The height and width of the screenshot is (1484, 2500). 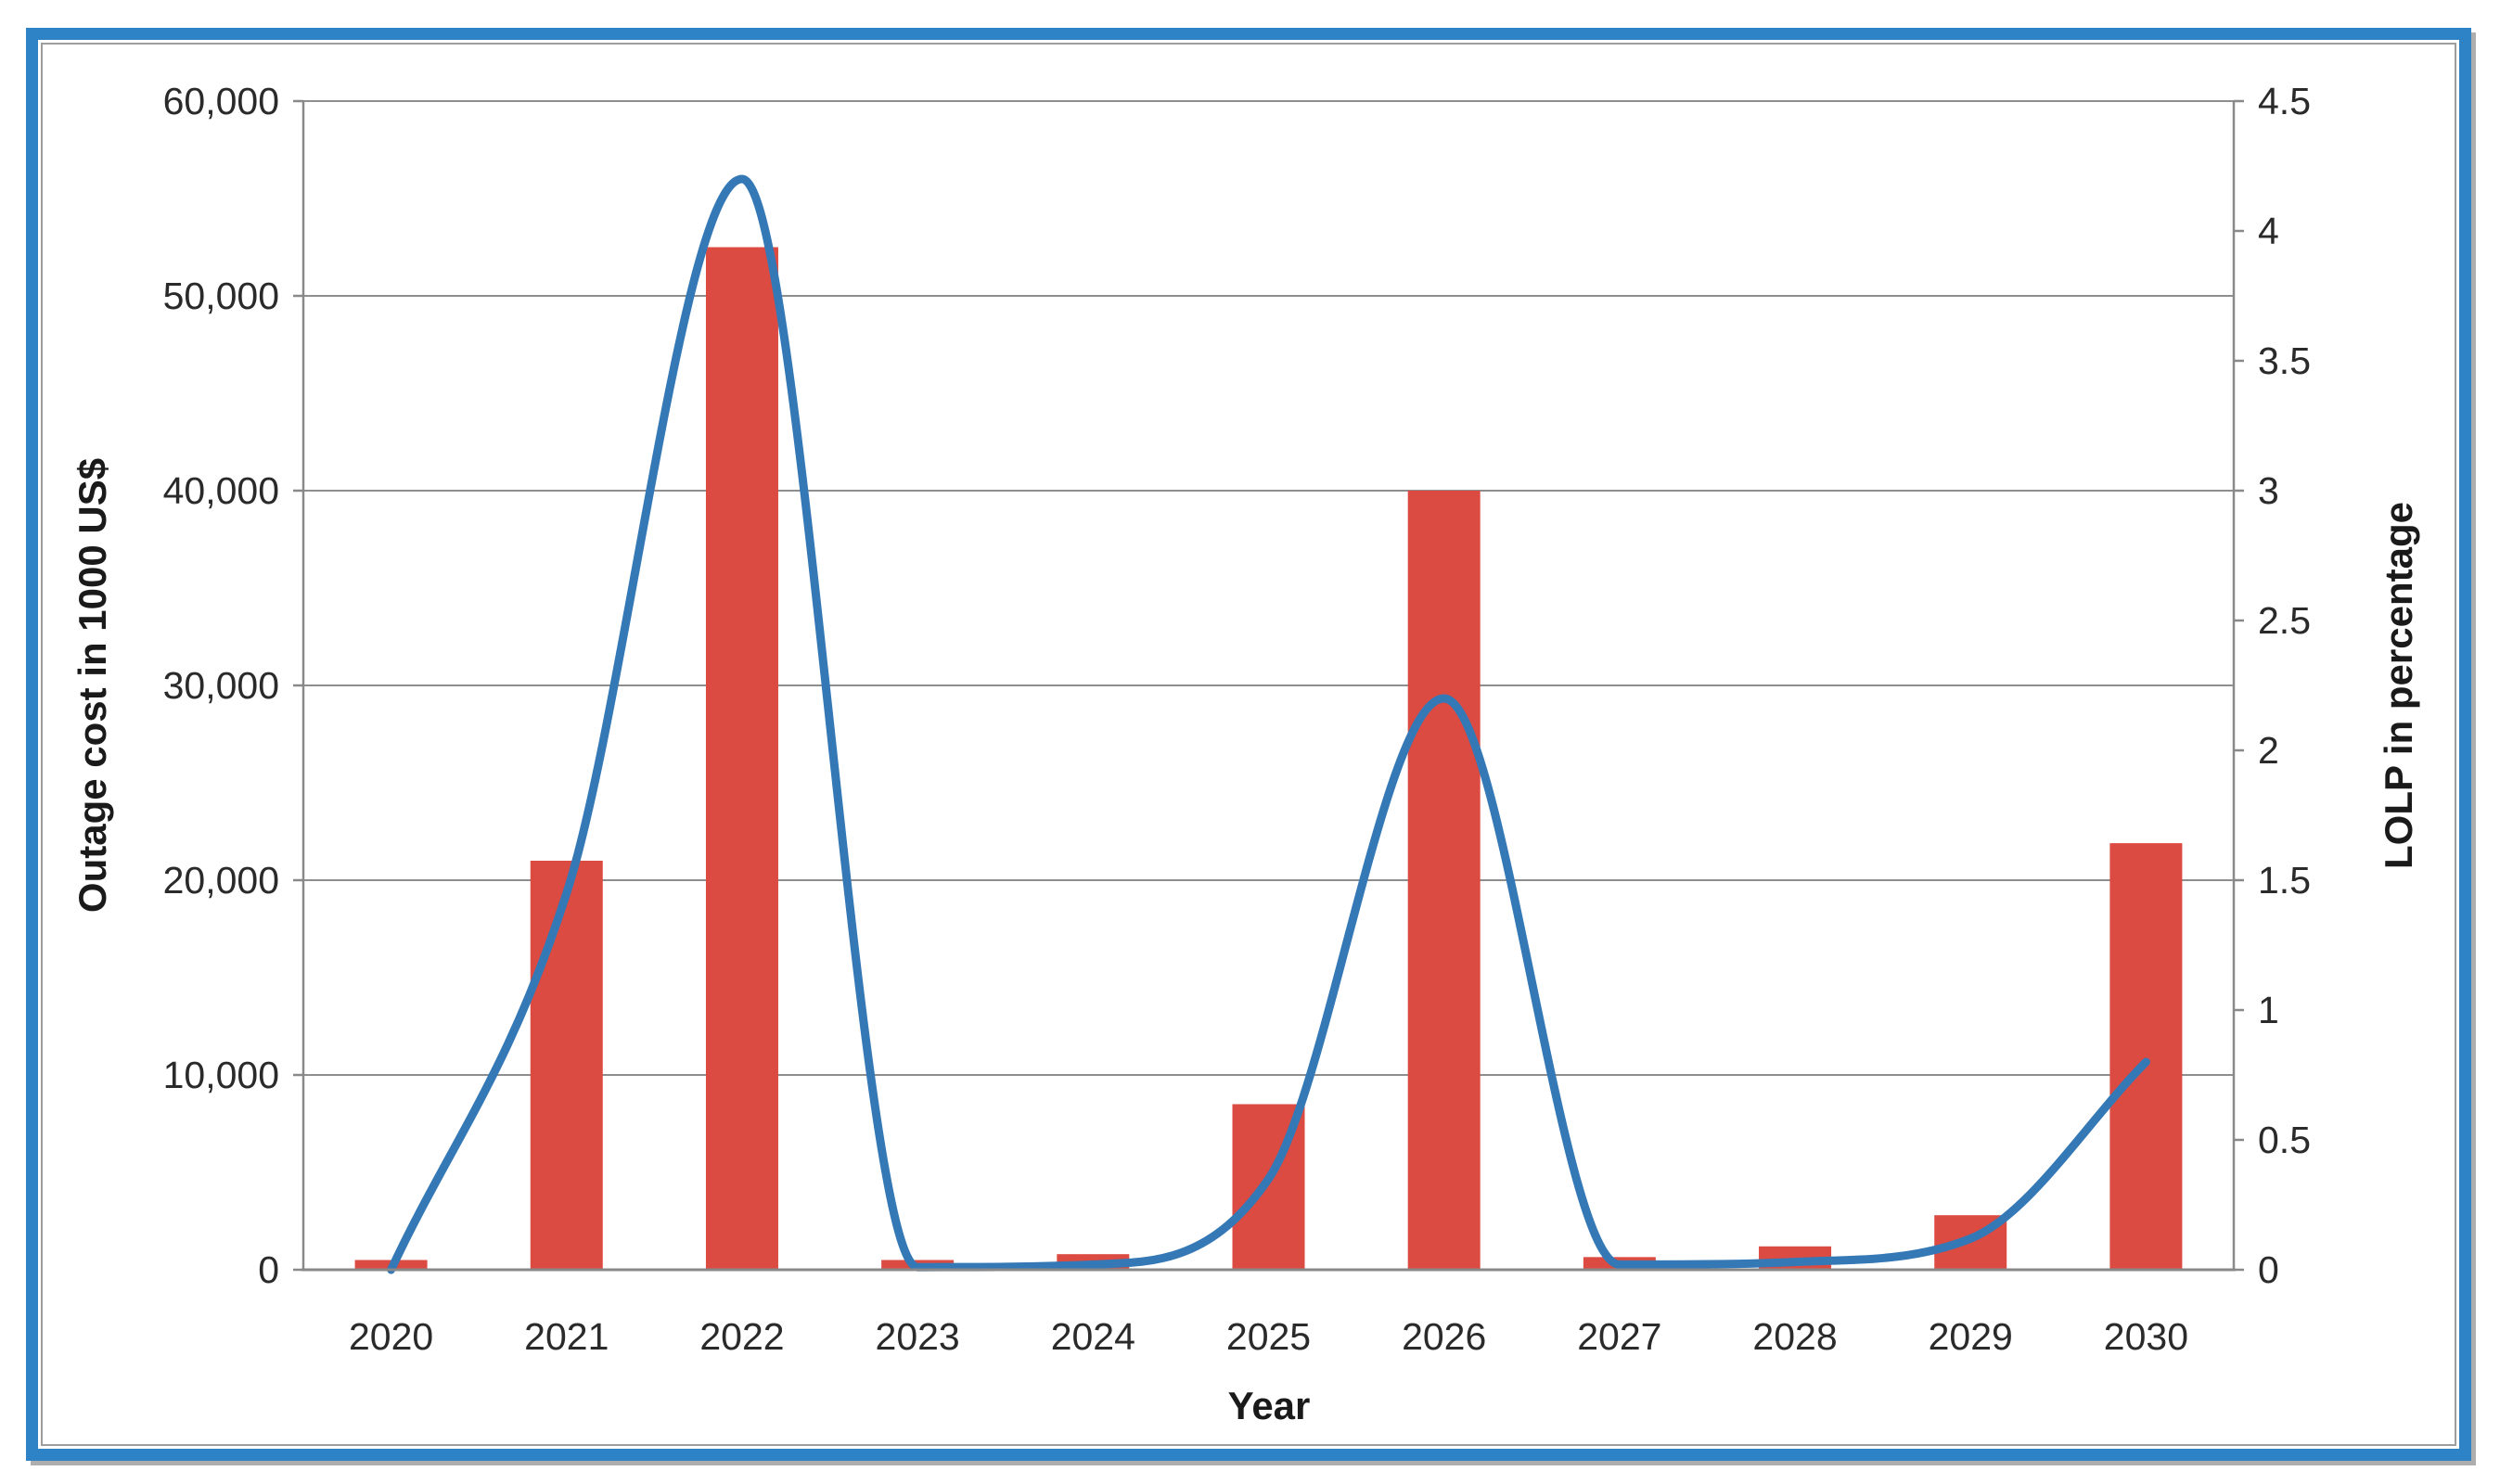 What do you see at coordinates (2284, 880) in the screenshot?
I see `right-axis-tick-label: 1.5` at bounding box center [2284, 880].